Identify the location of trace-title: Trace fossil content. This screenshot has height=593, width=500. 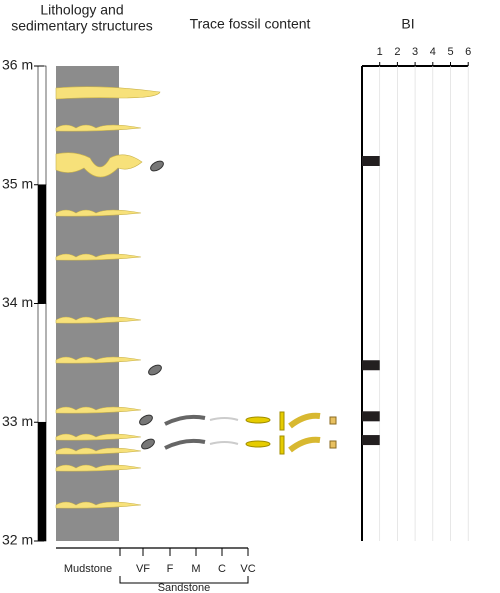
(250, 24).